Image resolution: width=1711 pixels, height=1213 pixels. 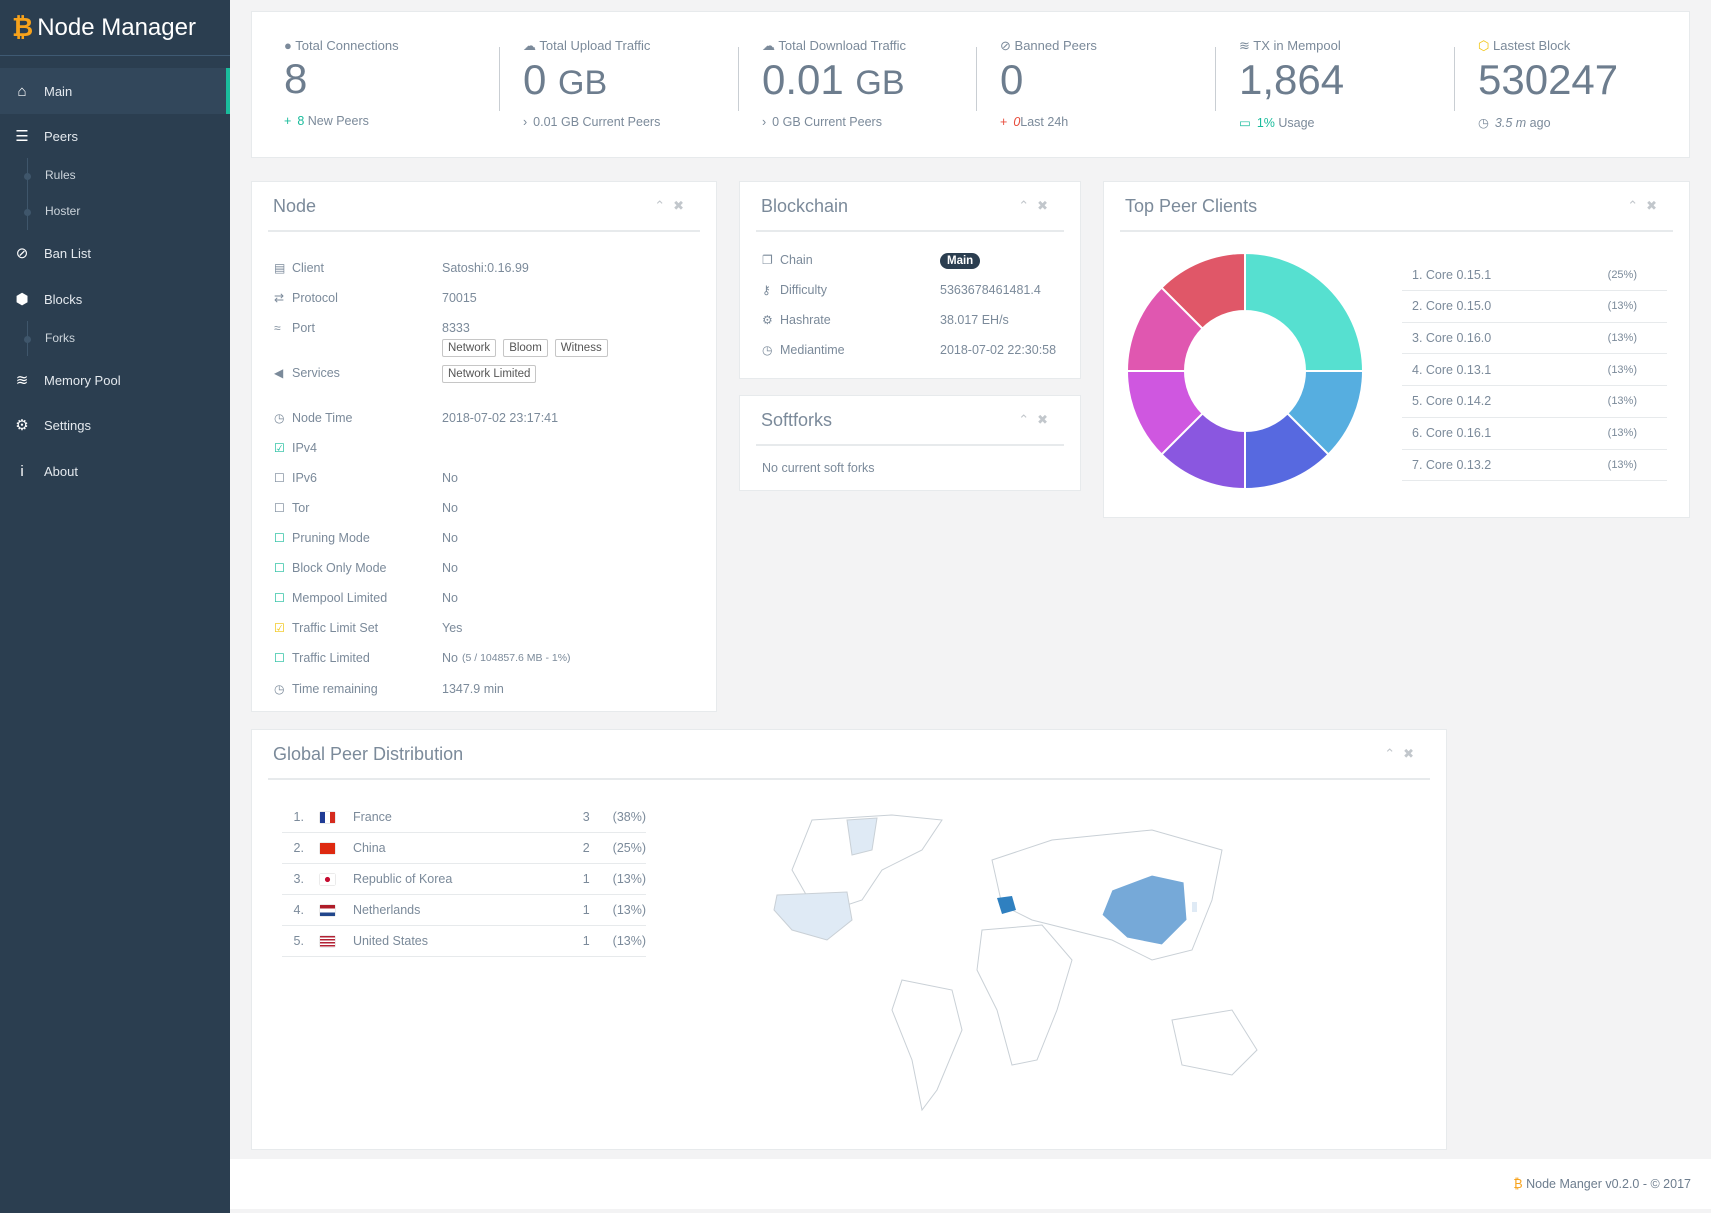 What do you see at coordinates (298, 848) in the screenshot?
I see `country-rank: 2.` at bounding box center [298, 848].